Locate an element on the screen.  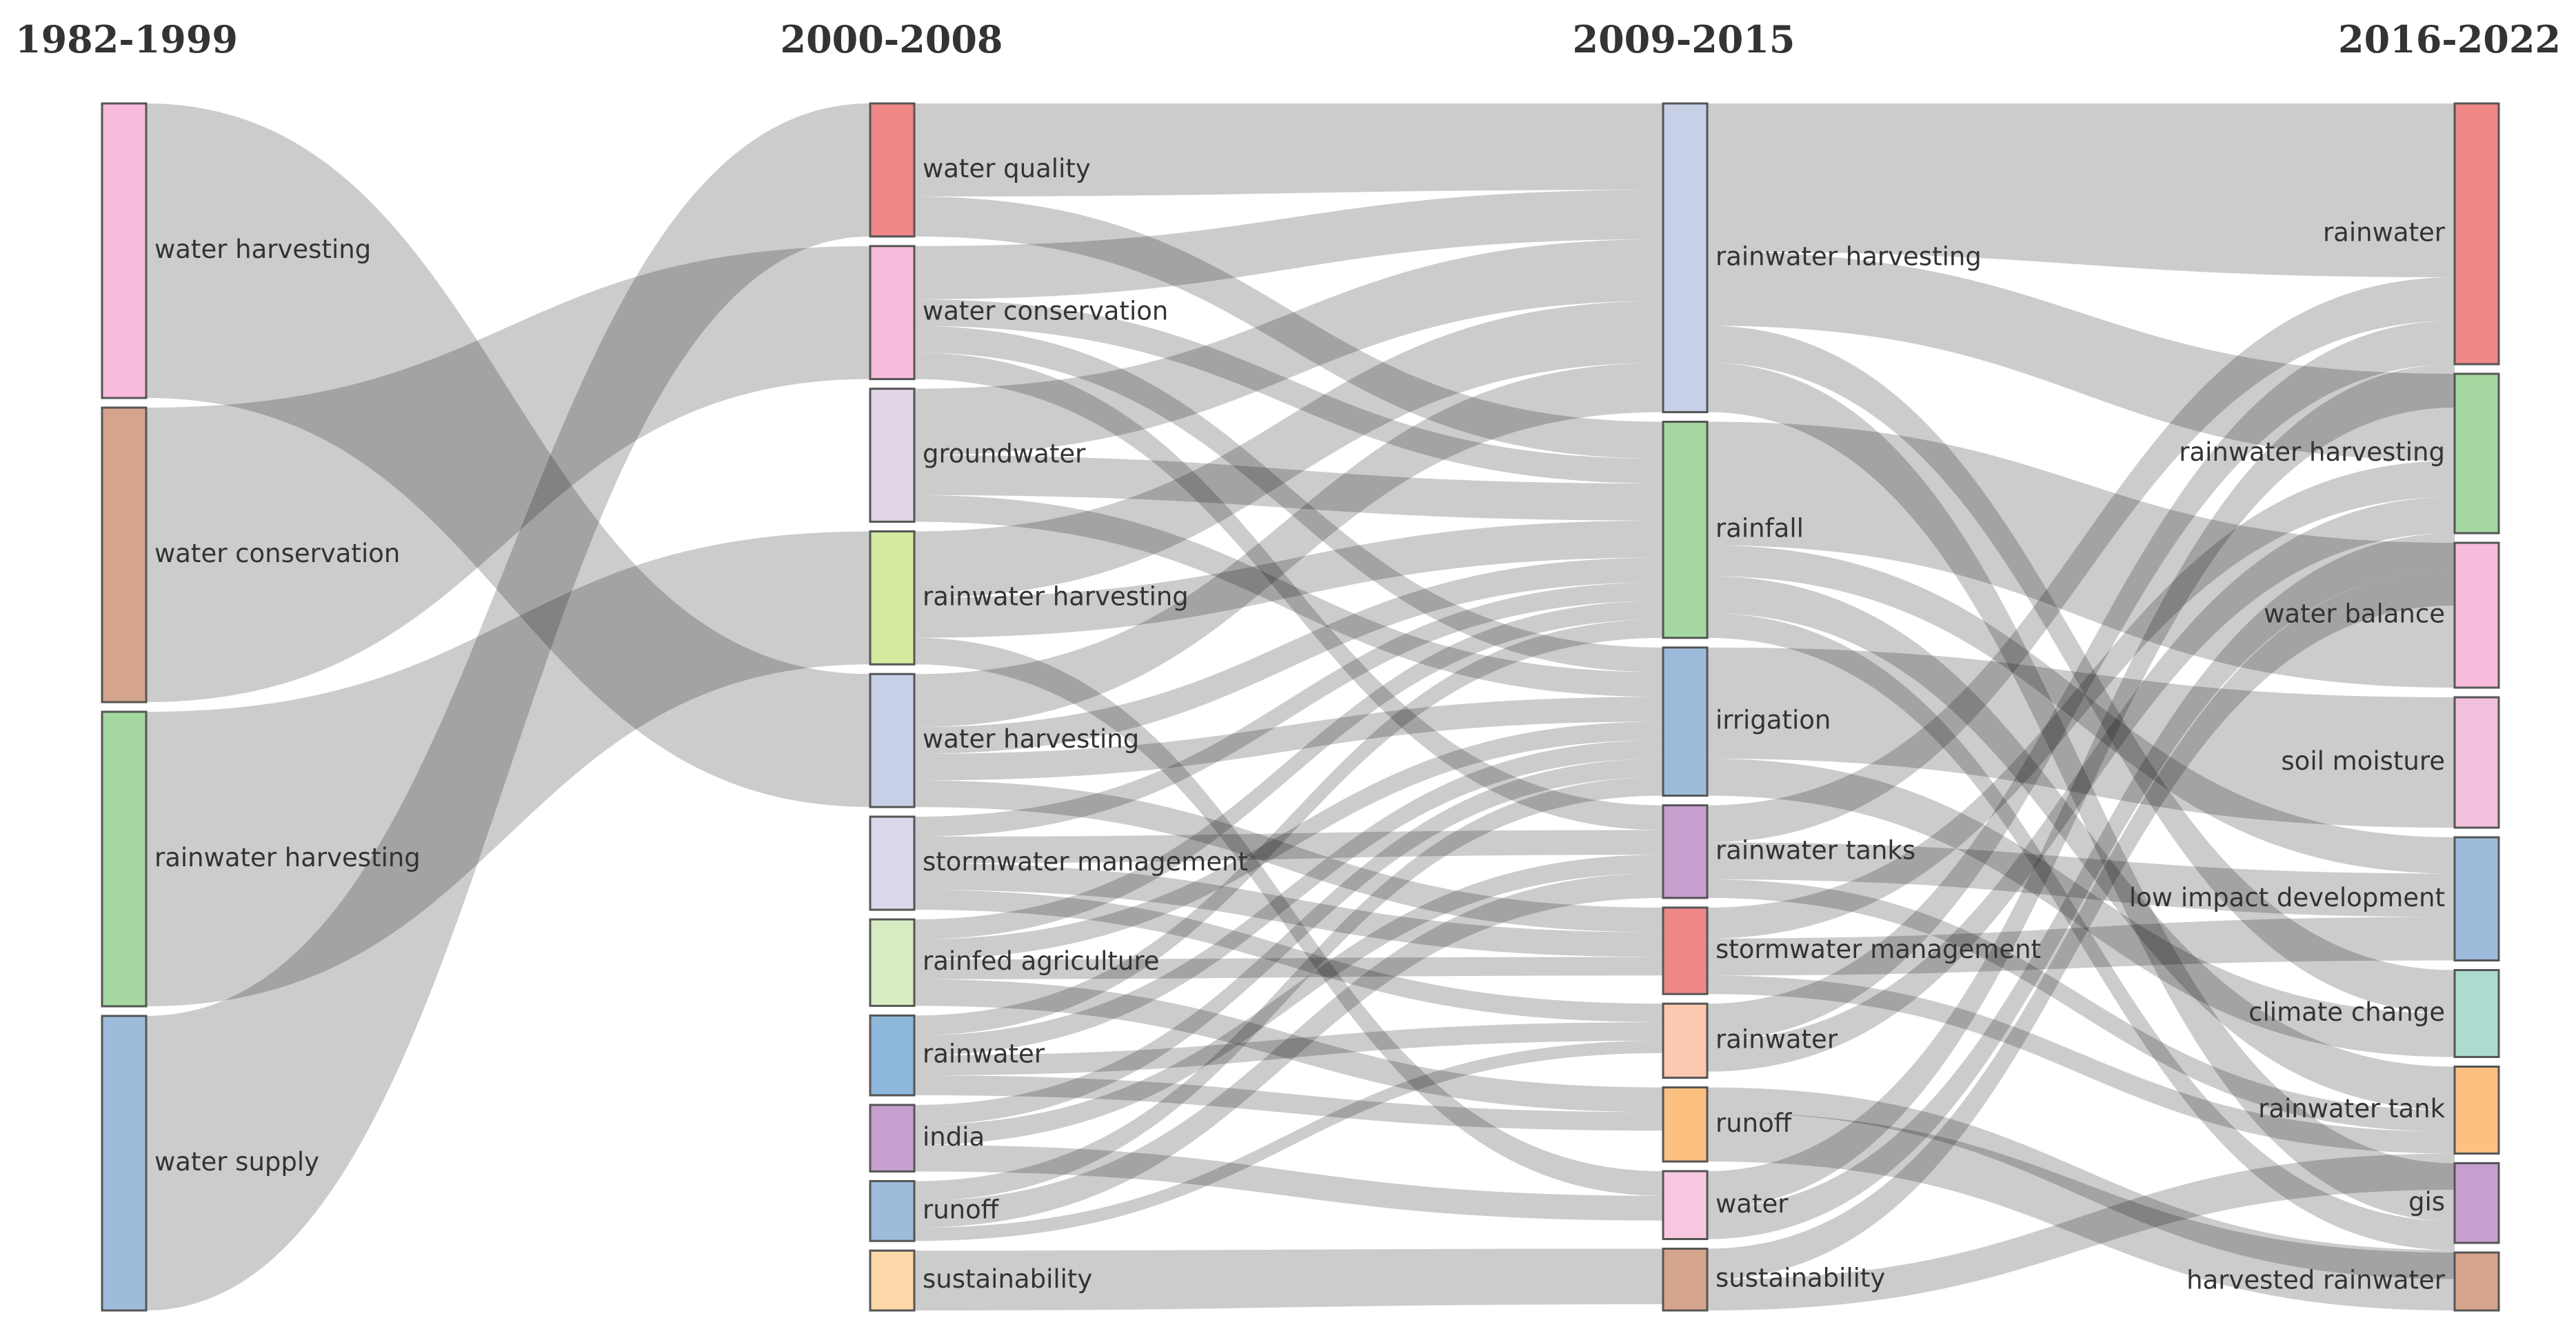
flow-p2_rainfed_agriculture-to-p3_irrigation is located at coordinates (1288, 840).